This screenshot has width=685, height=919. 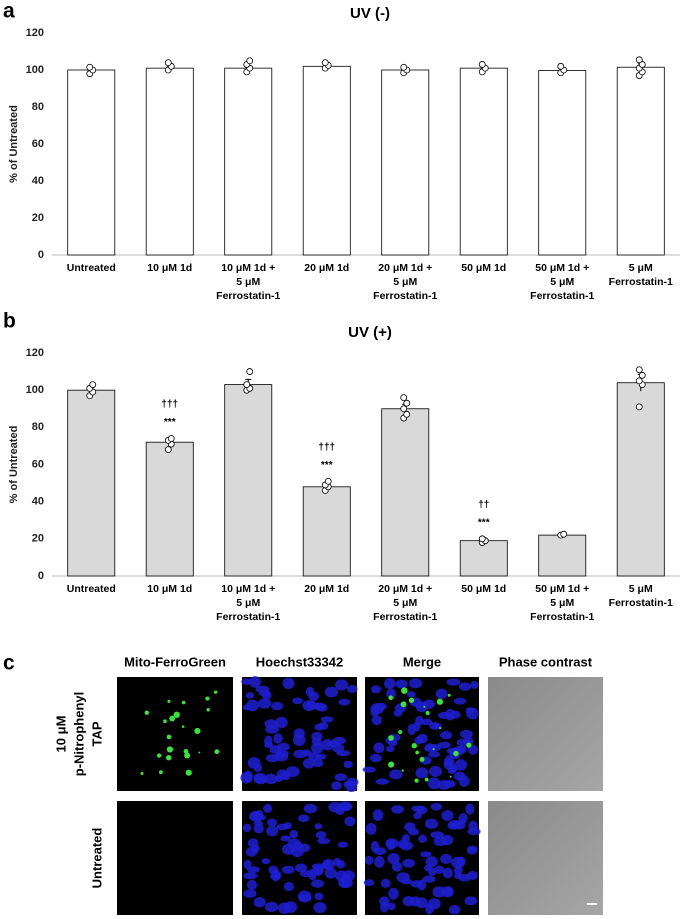 I want to click on x-tick-label: Untreated, so click(x=91, y=589).